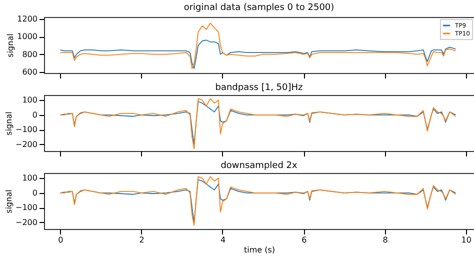  Describe the element at coordinates (223, 240) in the screenshot. I see `x-tick-label: 4` at that location.